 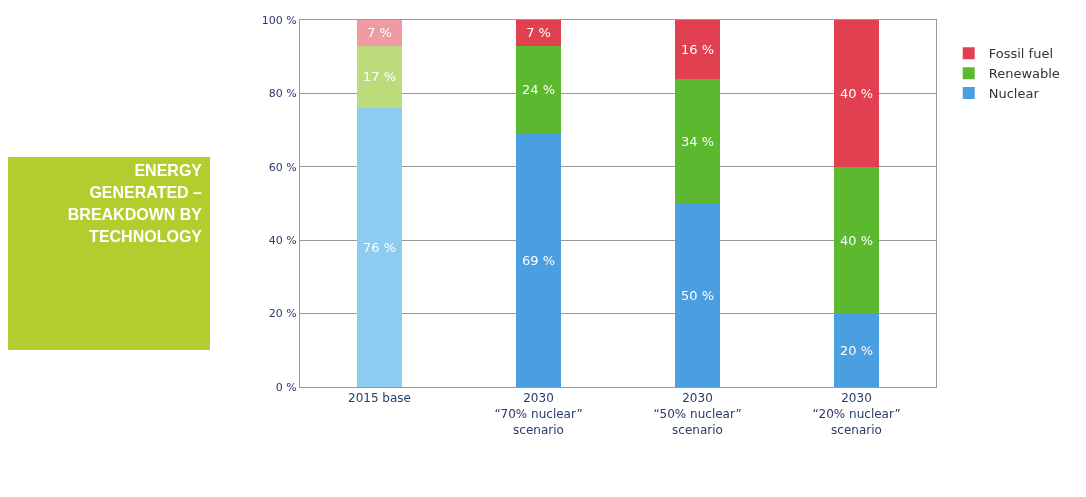 I want to click on y-tick-label: 40 %, so click(x=282, y=241).